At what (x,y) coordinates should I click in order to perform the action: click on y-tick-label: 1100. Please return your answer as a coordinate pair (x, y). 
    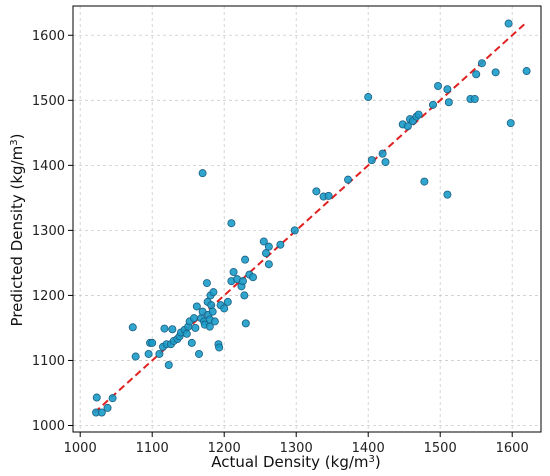
    Looking at the image, I should click on (48, 361).